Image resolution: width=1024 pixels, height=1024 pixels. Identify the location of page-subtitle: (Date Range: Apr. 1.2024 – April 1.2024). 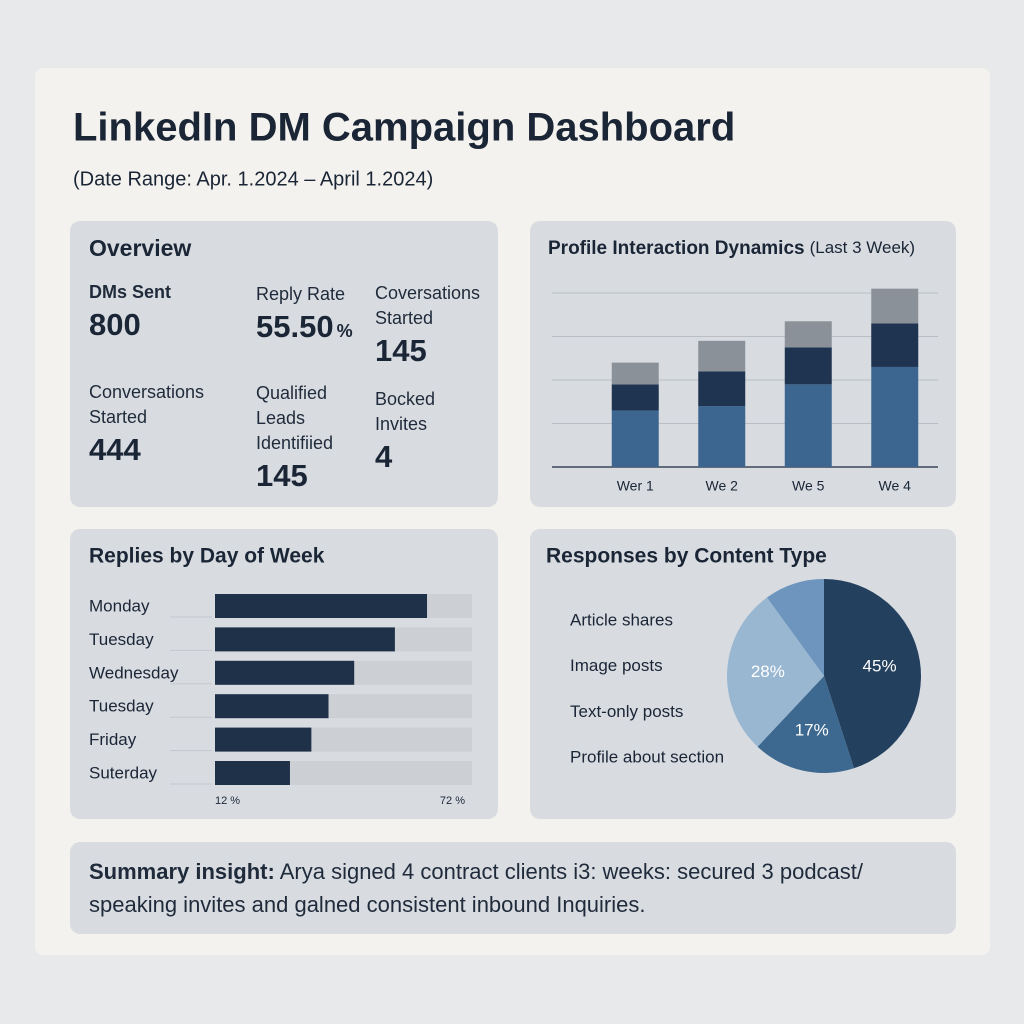
(253, 179).